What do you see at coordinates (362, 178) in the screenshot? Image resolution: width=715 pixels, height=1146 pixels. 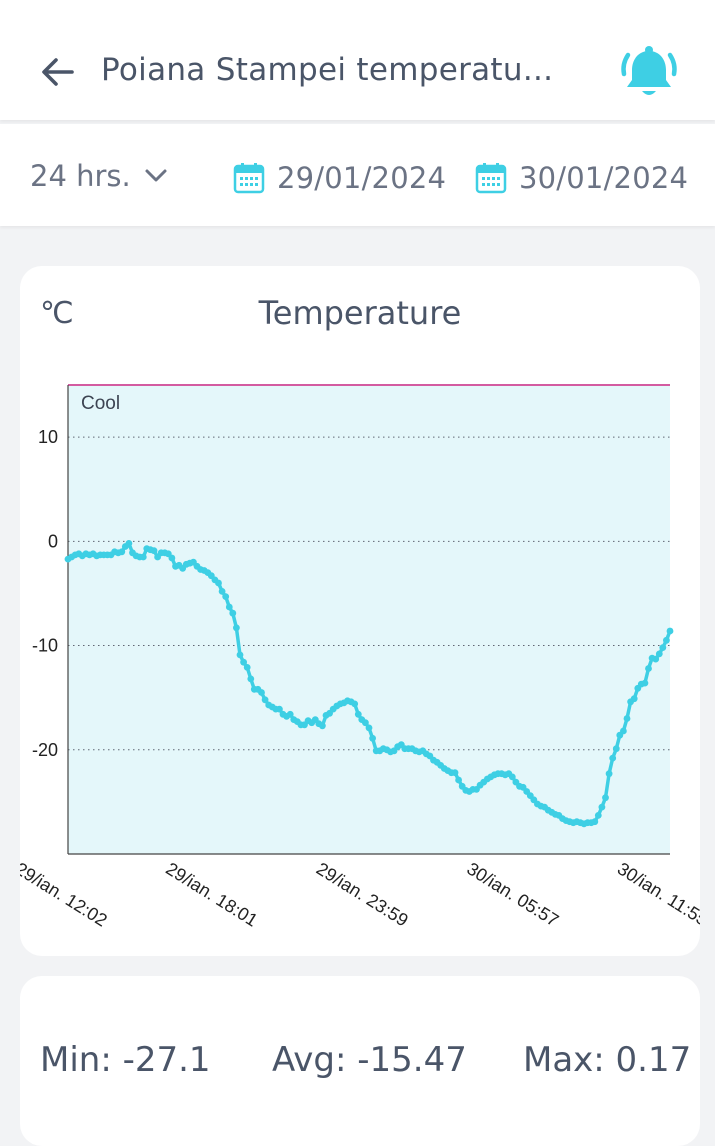 I see `start-date: 29/01/2024` at bounding box center [362, 178].